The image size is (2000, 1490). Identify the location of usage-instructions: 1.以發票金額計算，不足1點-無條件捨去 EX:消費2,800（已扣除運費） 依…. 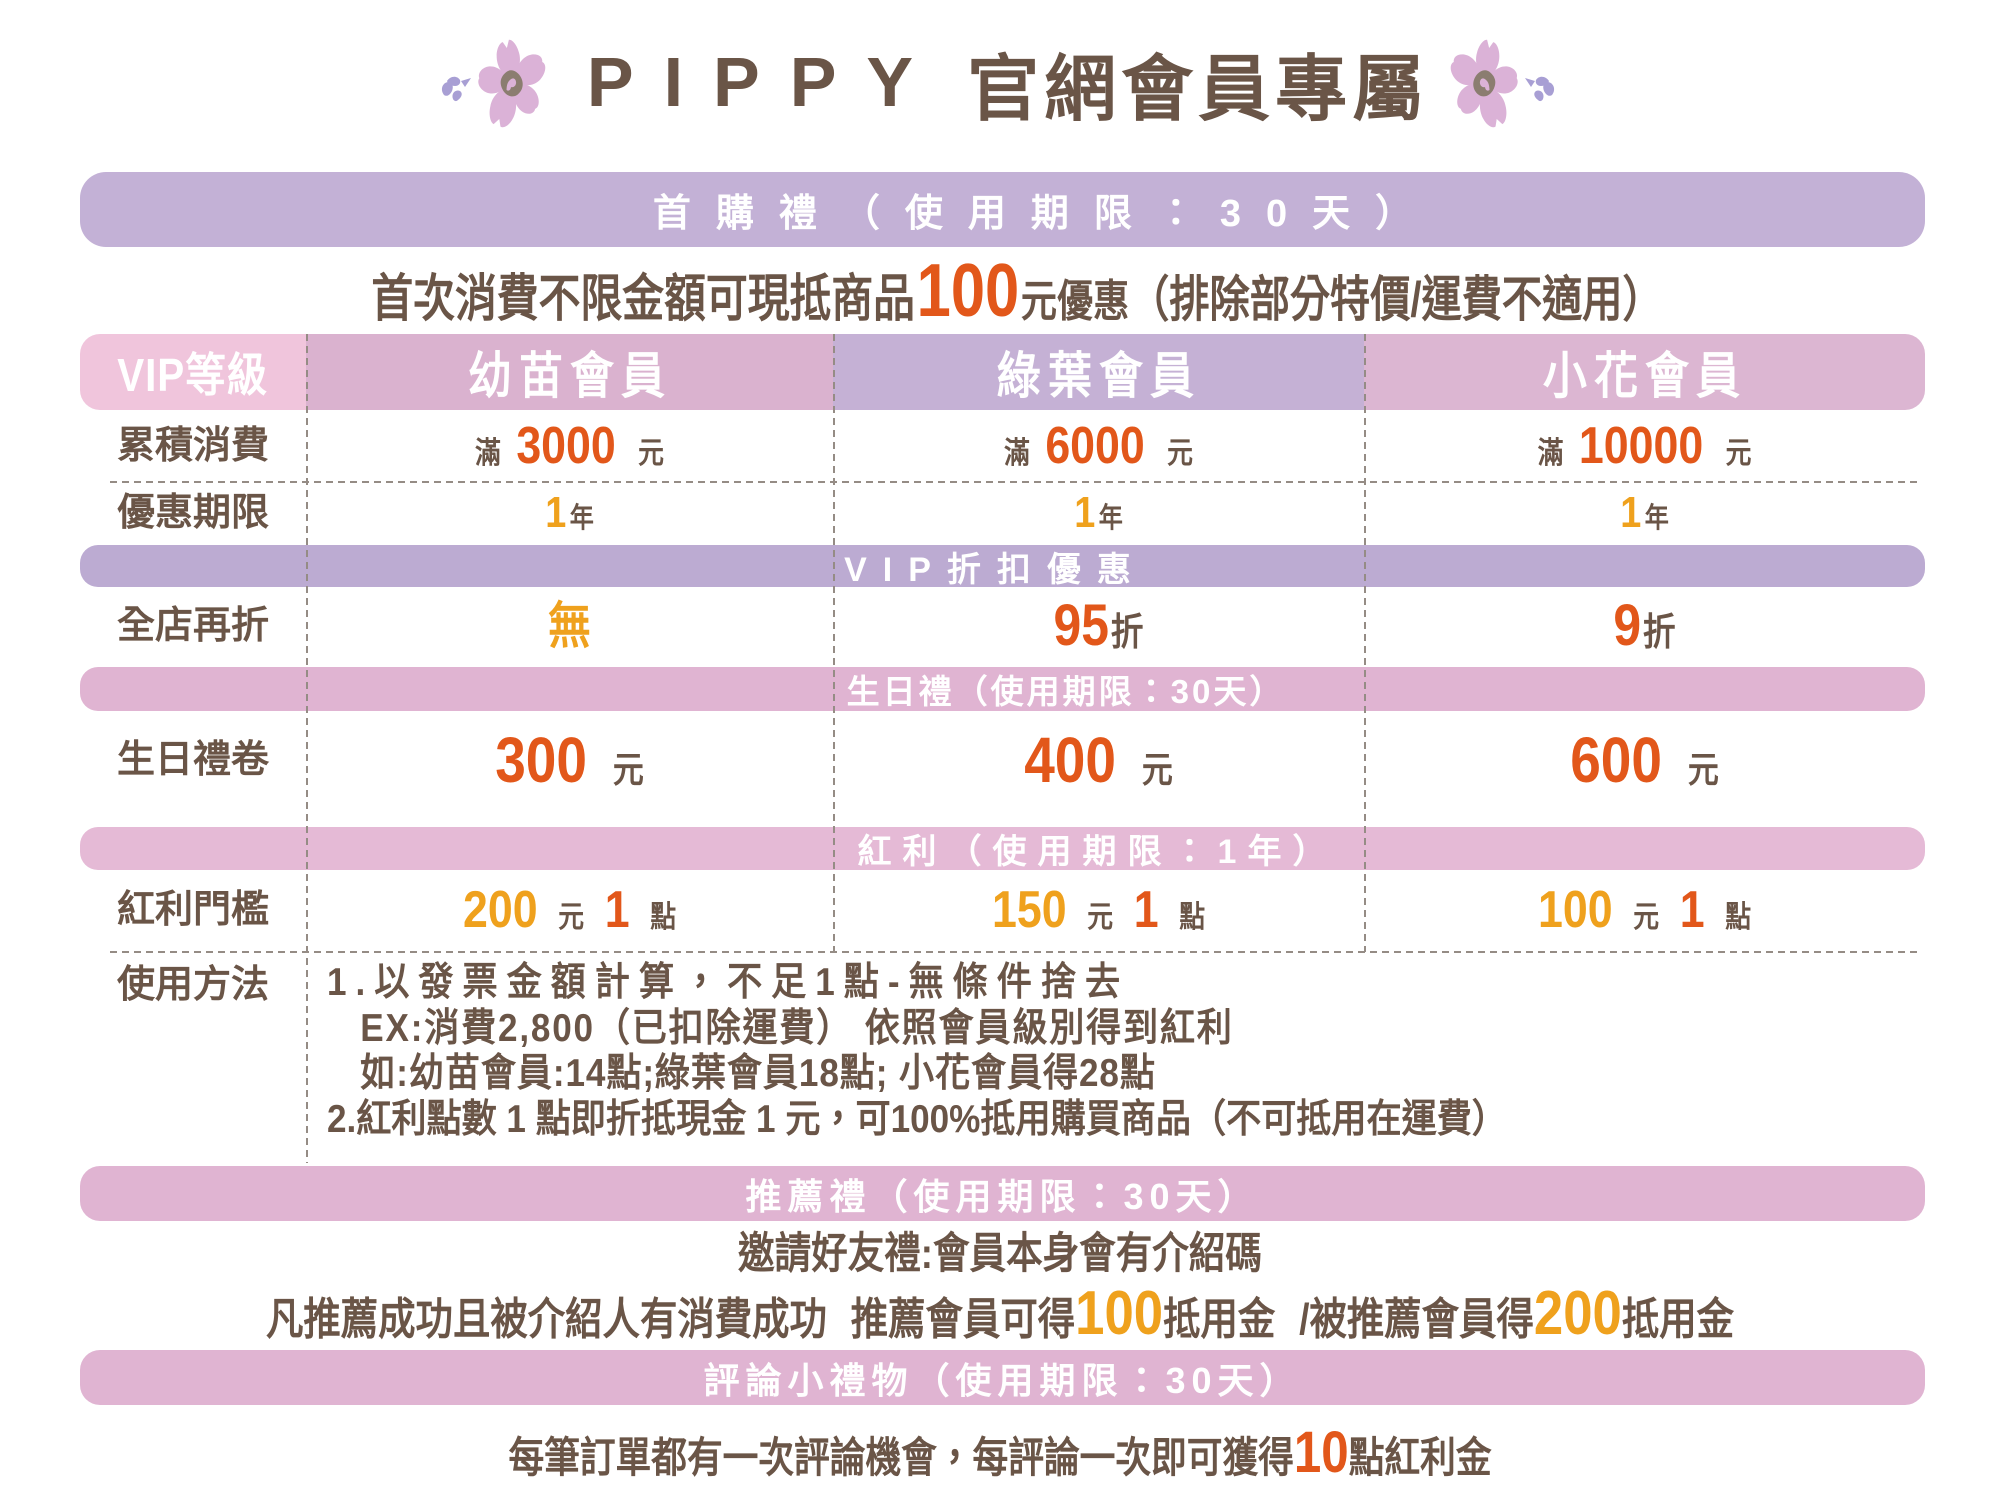
(1047, 1051).